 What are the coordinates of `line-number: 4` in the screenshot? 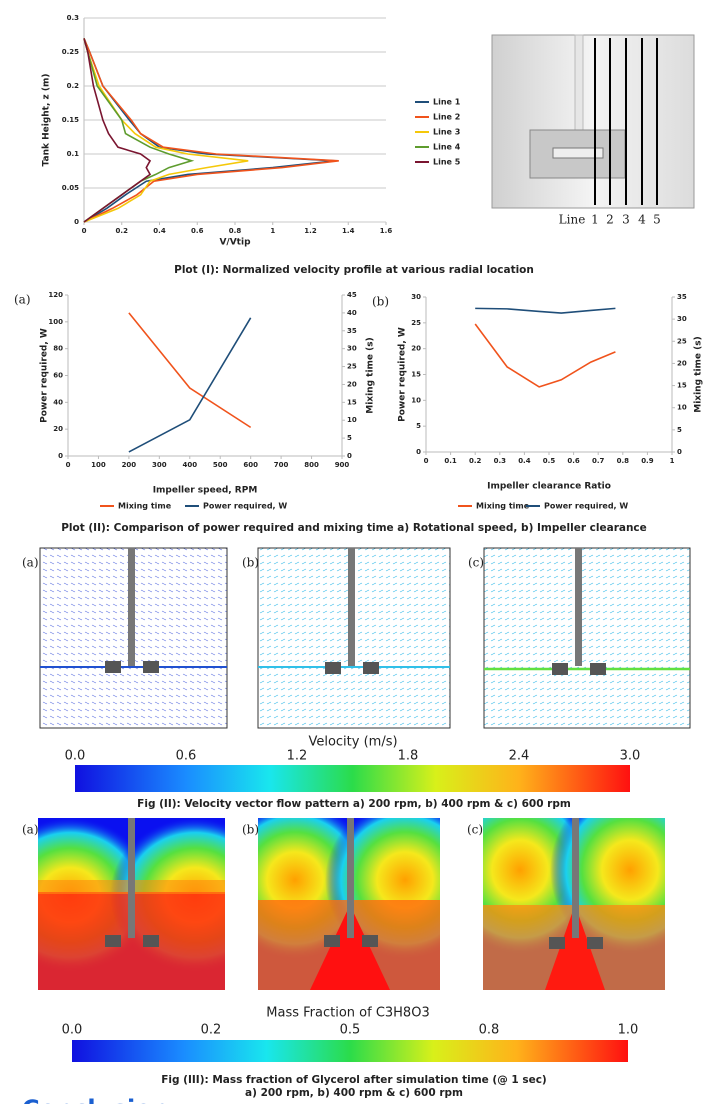 It's located at (642, 220).